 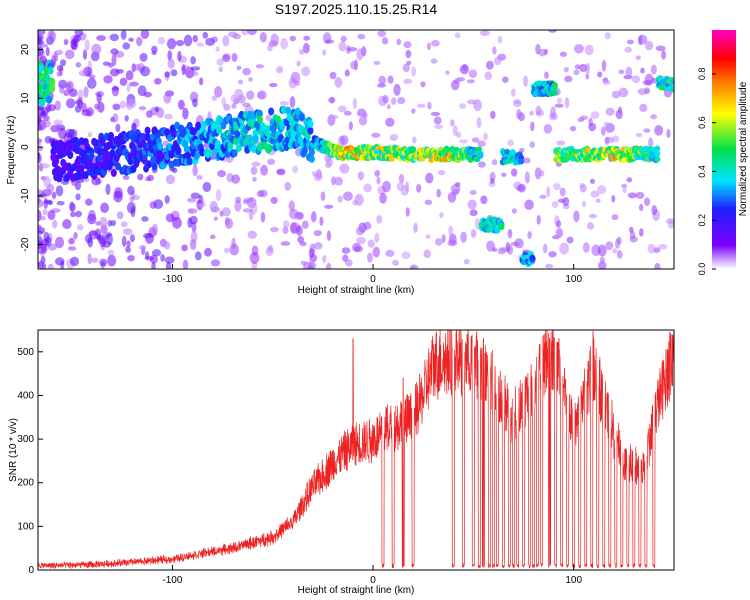 What do you see at coordinates (11, 150) in the screenshot?
I see `spectrogram-ylabel: Frequency (Hz)` at bounding box center [11, 150].